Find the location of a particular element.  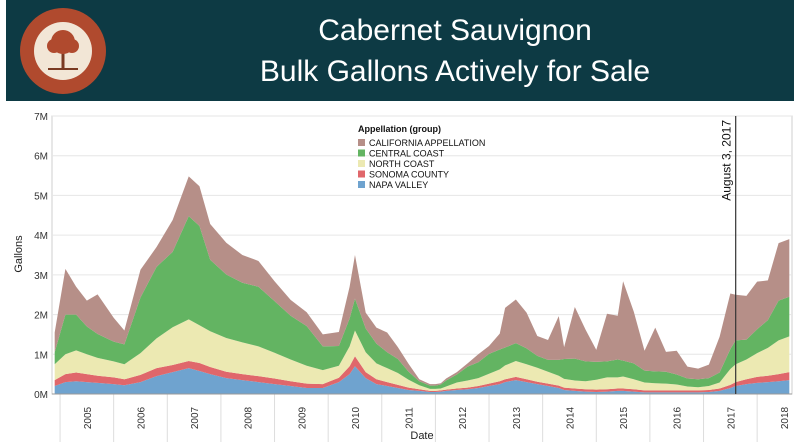

y-tick-label: 0M is located at coordinates (41, 395).